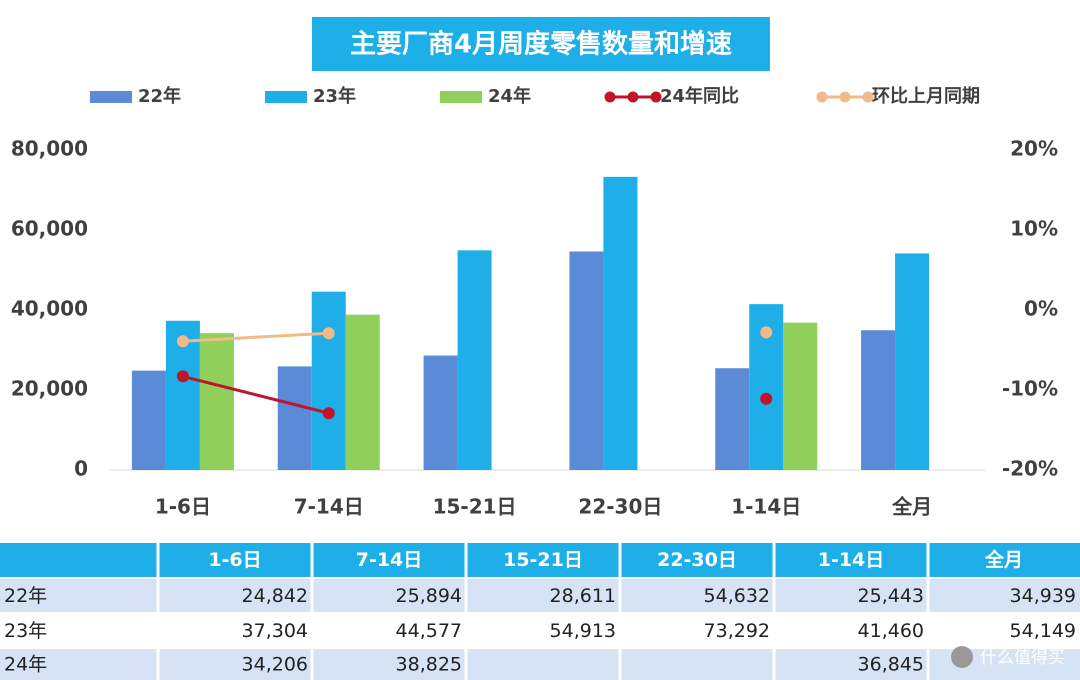 The height and width of the screenshot is (680, 1080). I want to click on legend-label: 环比上月同期, so click(926, 96).